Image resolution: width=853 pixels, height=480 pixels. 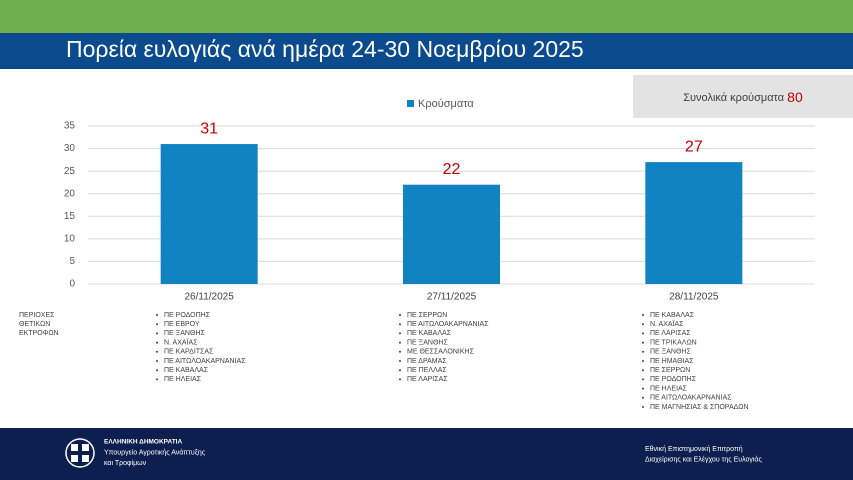 I want to click on top-band, so click(x=426, y=16).